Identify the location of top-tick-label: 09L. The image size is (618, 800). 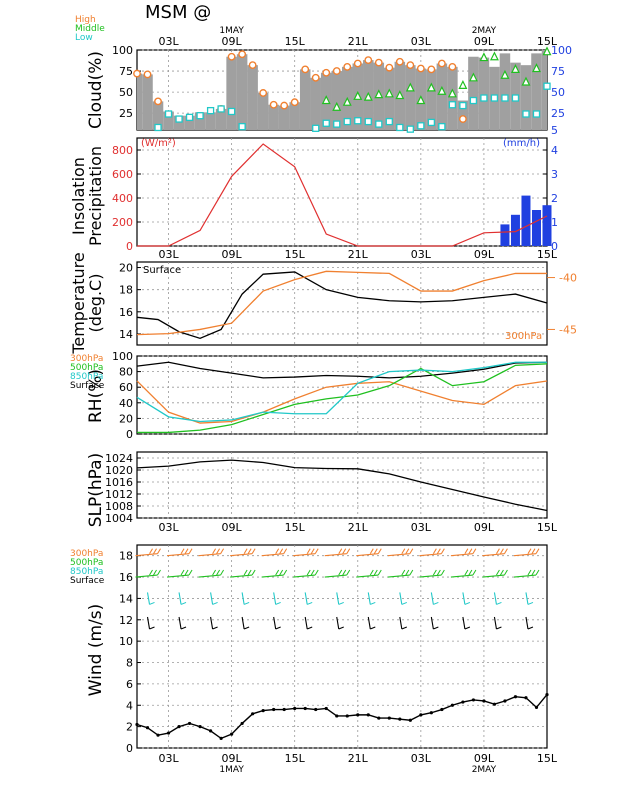
(232, 41).